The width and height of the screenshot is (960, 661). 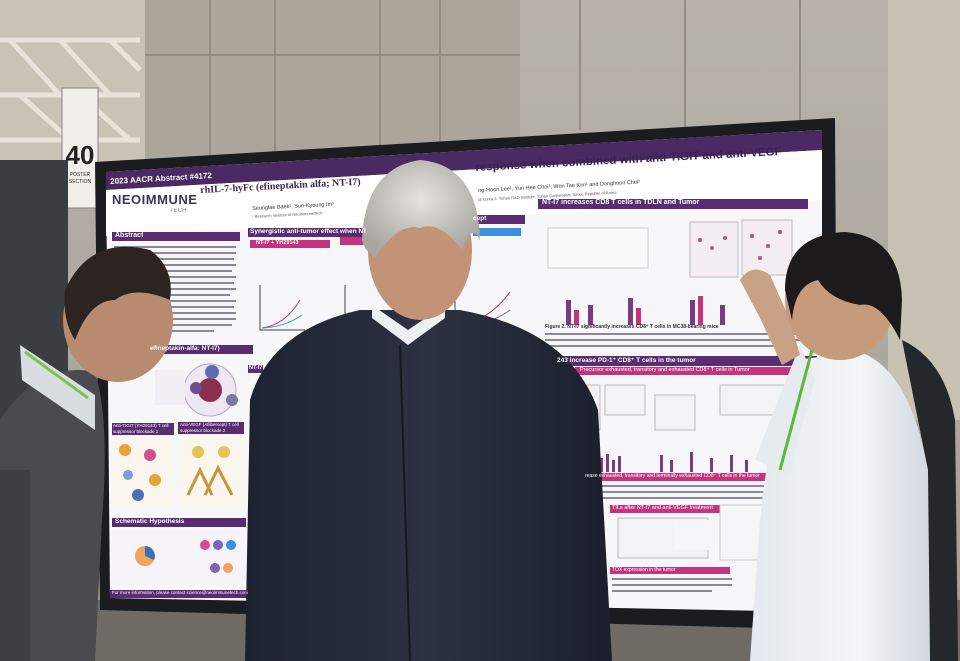 I want to click on mechanism-illustrations, so click(x=178, y=472).